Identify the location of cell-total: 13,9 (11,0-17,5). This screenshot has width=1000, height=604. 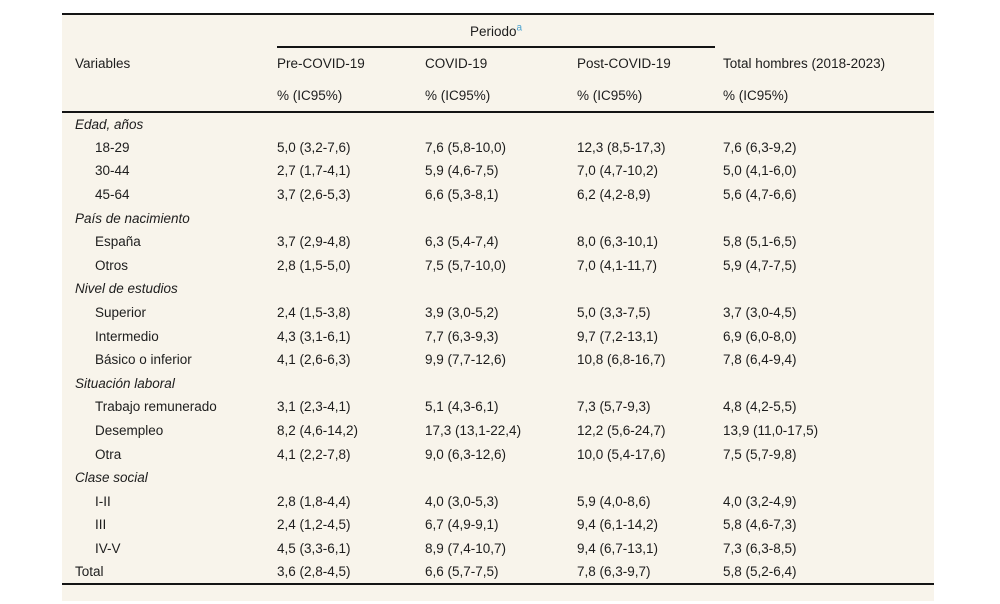
(771, 431).